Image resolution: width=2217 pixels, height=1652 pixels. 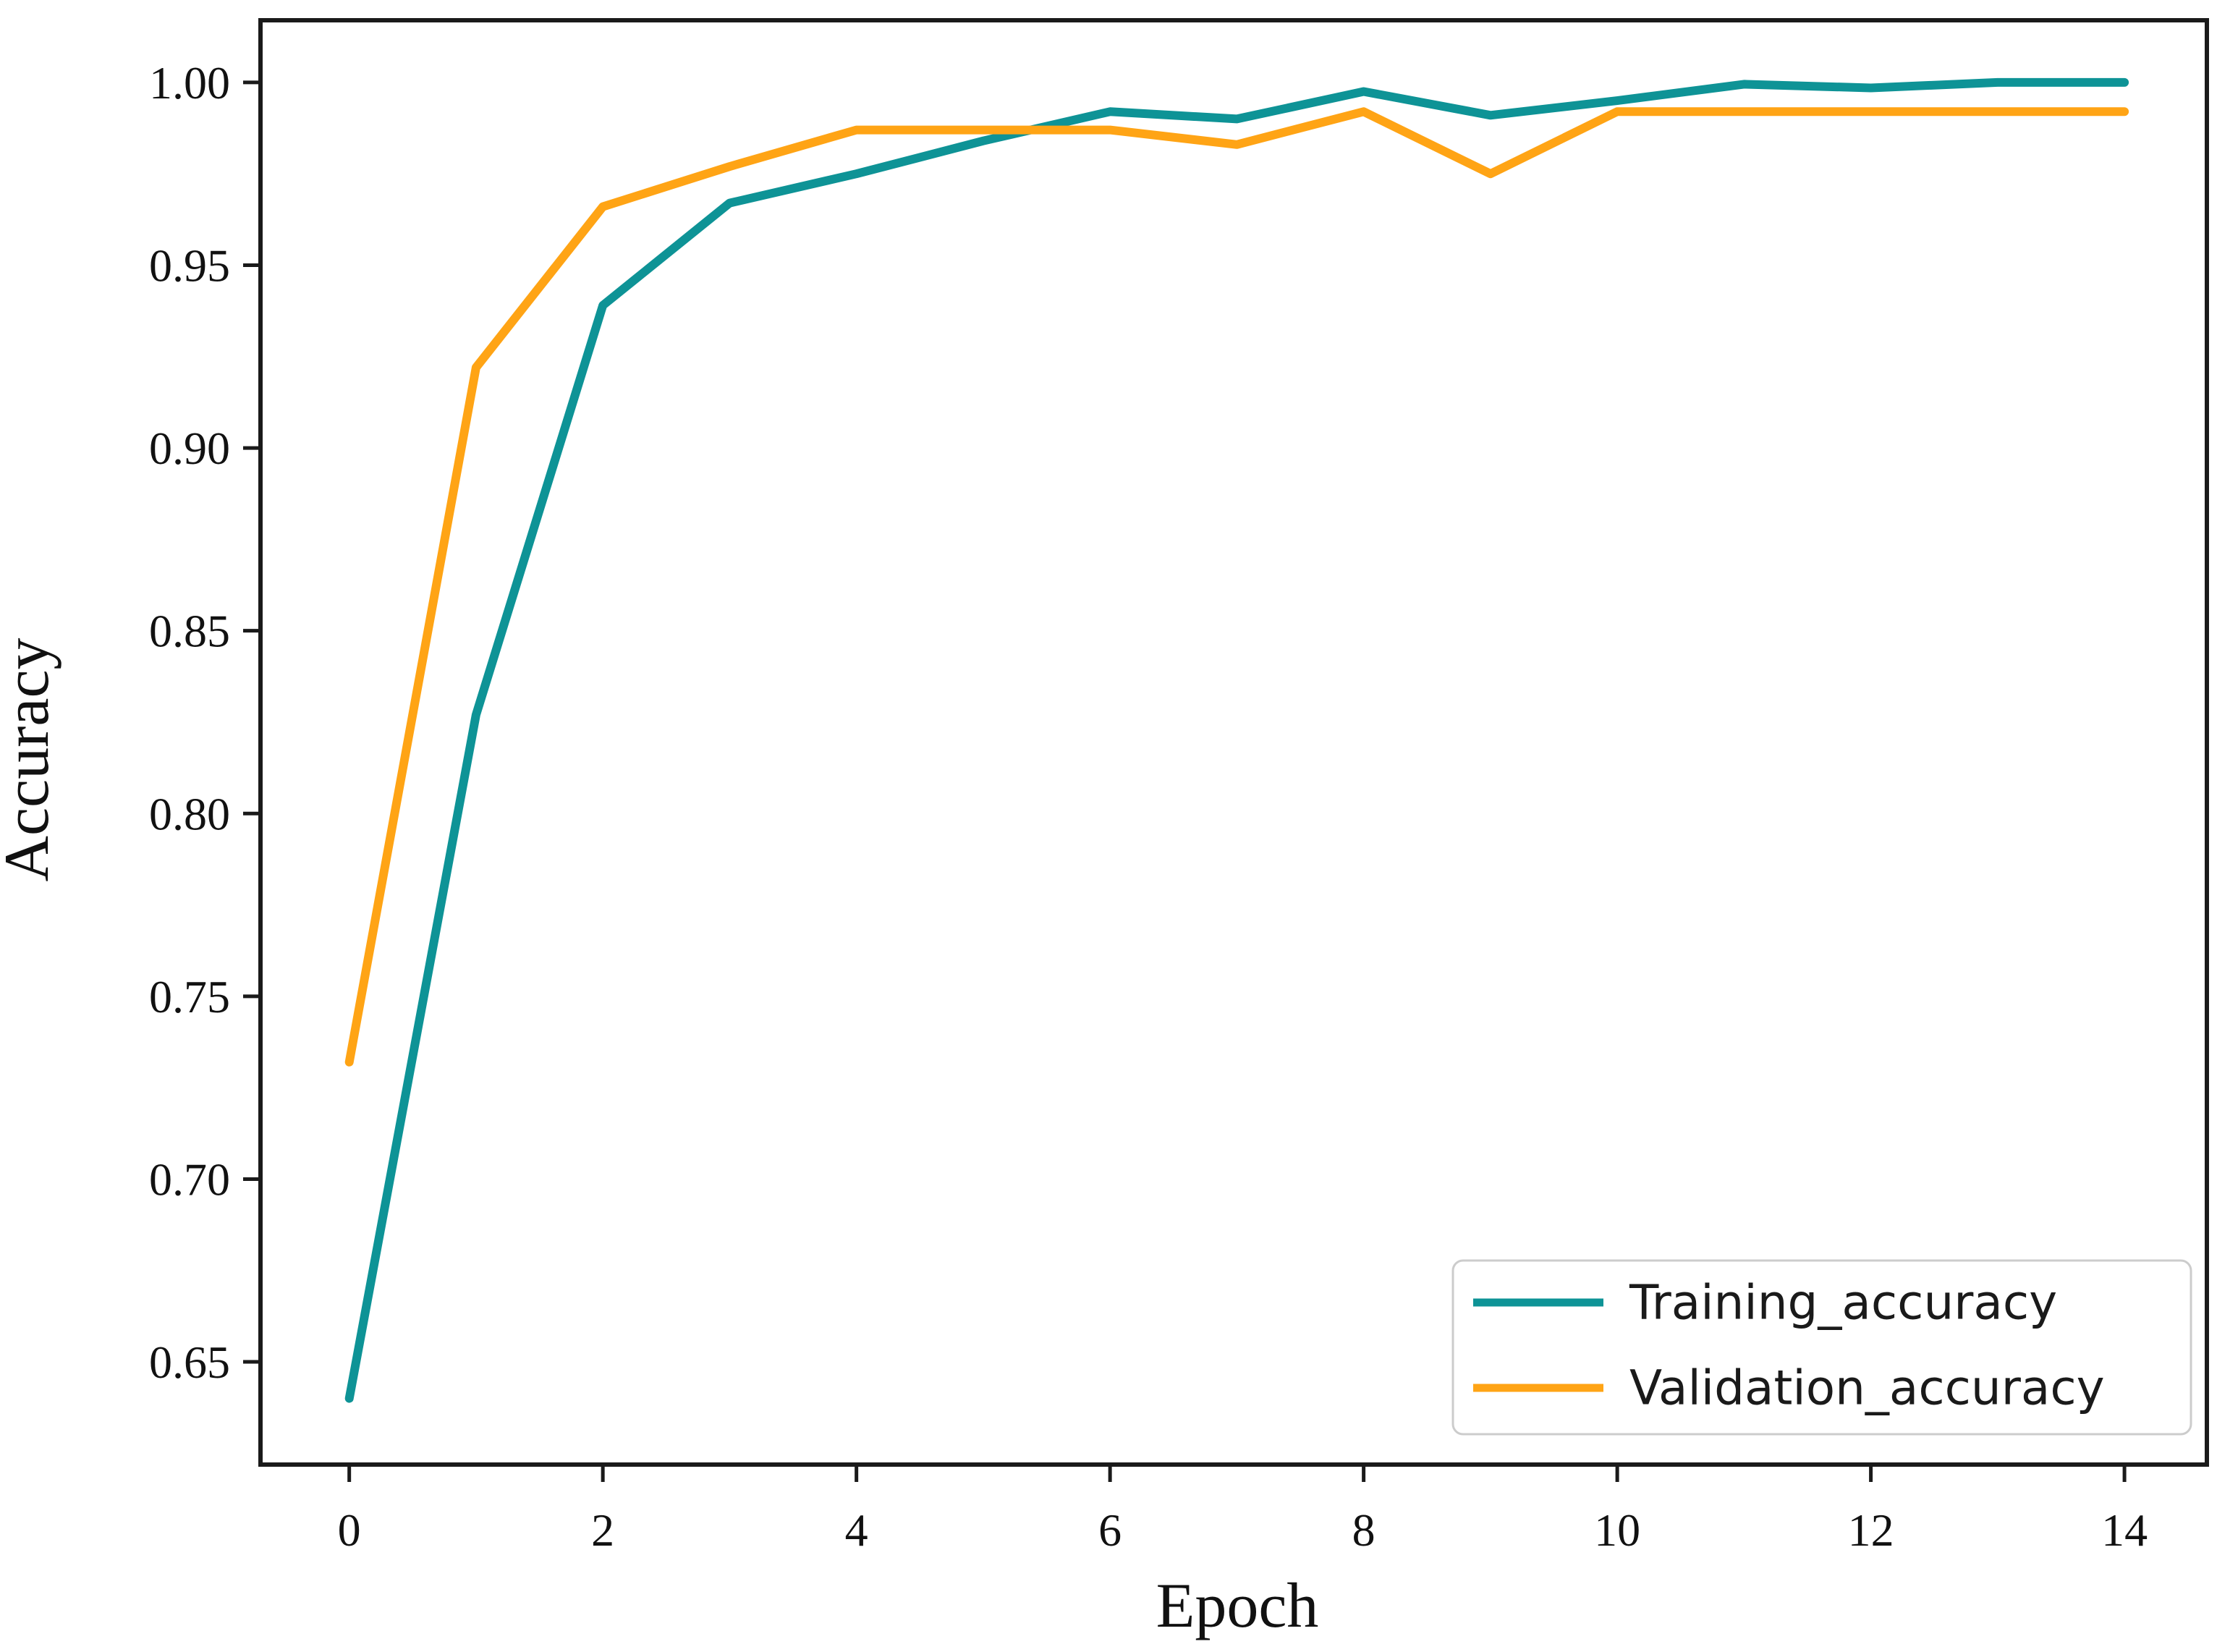 What do you see at coordinates (189, 265) in the screenshot?
I see `y-tick-label: 0.95` at bounding box center [189, 265].